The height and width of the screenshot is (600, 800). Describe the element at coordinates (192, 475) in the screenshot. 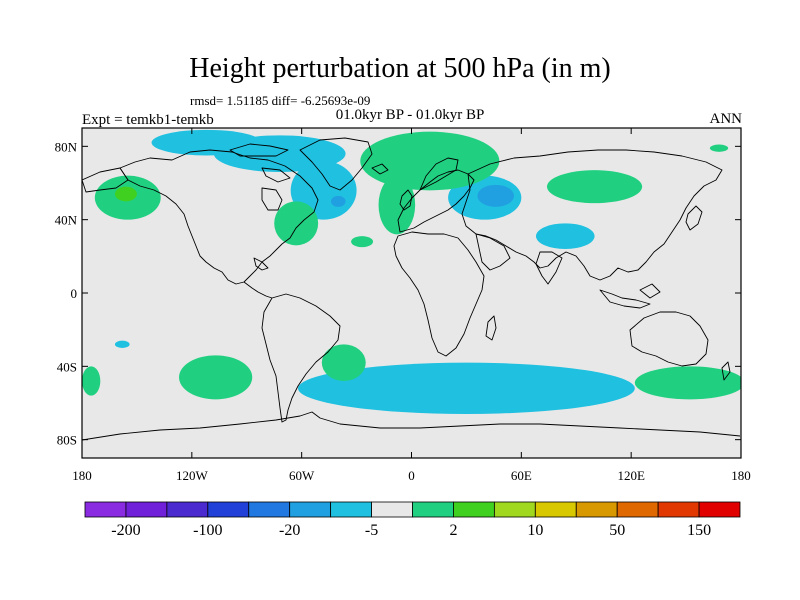

I see `lon-tick-label: 120W` at that location.